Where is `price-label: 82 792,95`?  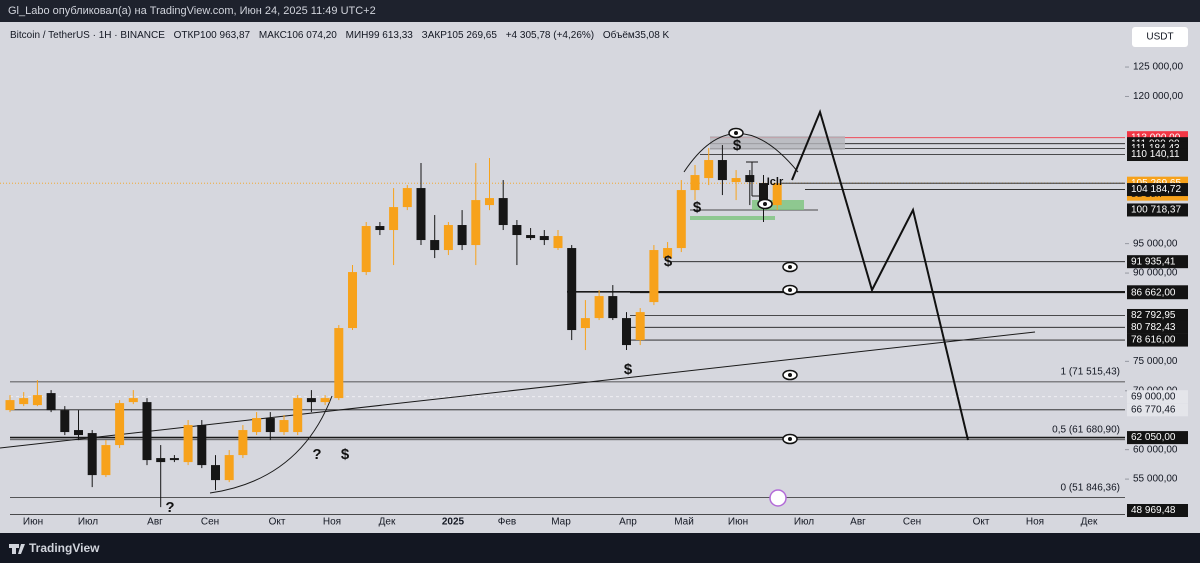 price-label: 82 792,95 is located at coordinates (1153, 315).